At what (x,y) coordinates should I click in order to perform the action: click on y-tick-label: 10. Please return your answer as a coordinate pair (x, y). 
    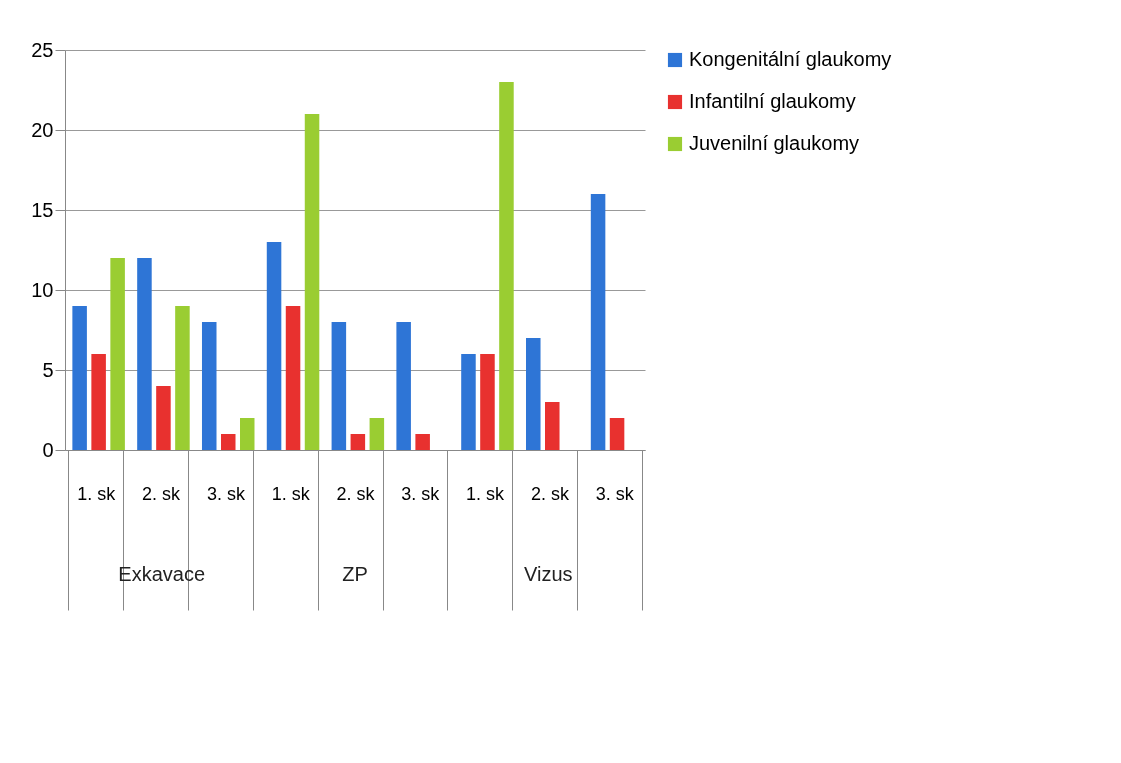
    Looking at the image, I should click on (42, 289).